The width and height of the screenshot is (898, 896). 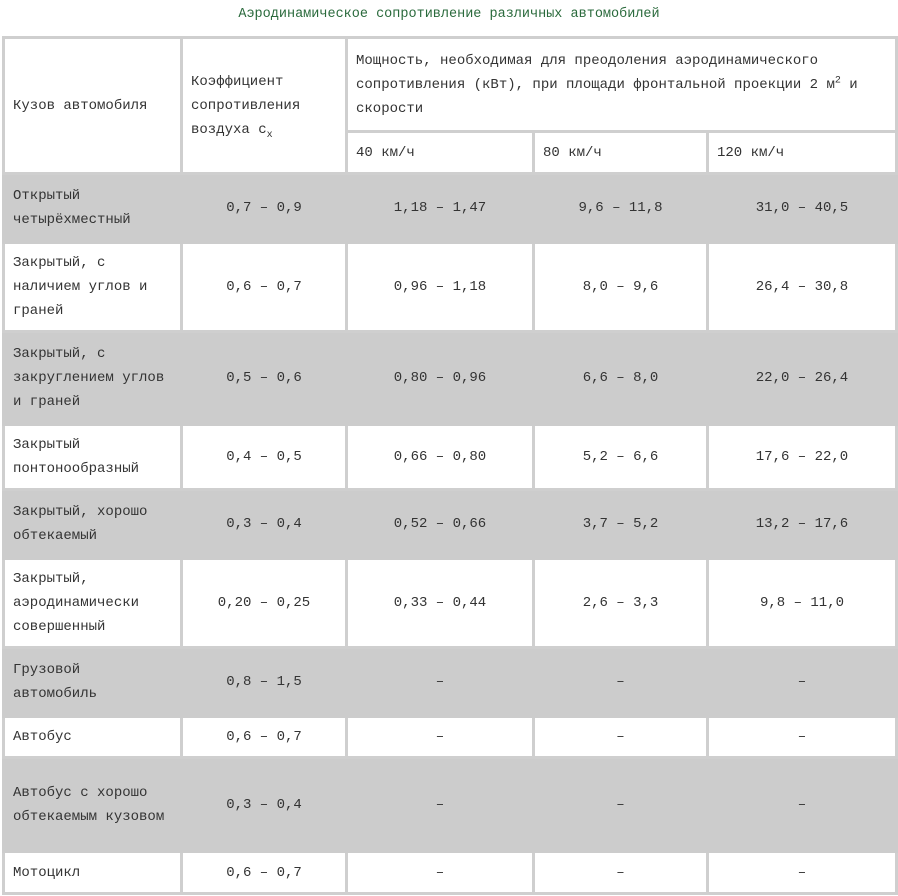 I want to click on power-40-cell: 0,33 – 0,44, so click(x=440, y=603).